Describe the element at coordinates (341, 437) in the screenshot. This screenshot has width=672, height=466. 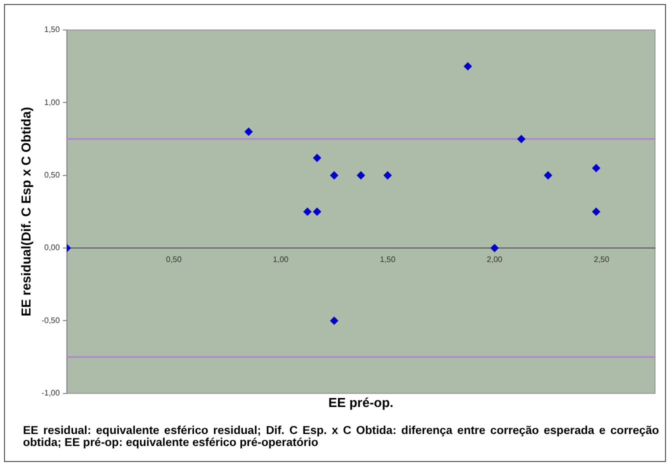
I see `text: EE residual: equivalente esférico residual; Dif. C Esp. x C Obtida: diferença entre correção esperada e correção obtida; EE pré-op: equivalente esférico pré-operatório` at that location.